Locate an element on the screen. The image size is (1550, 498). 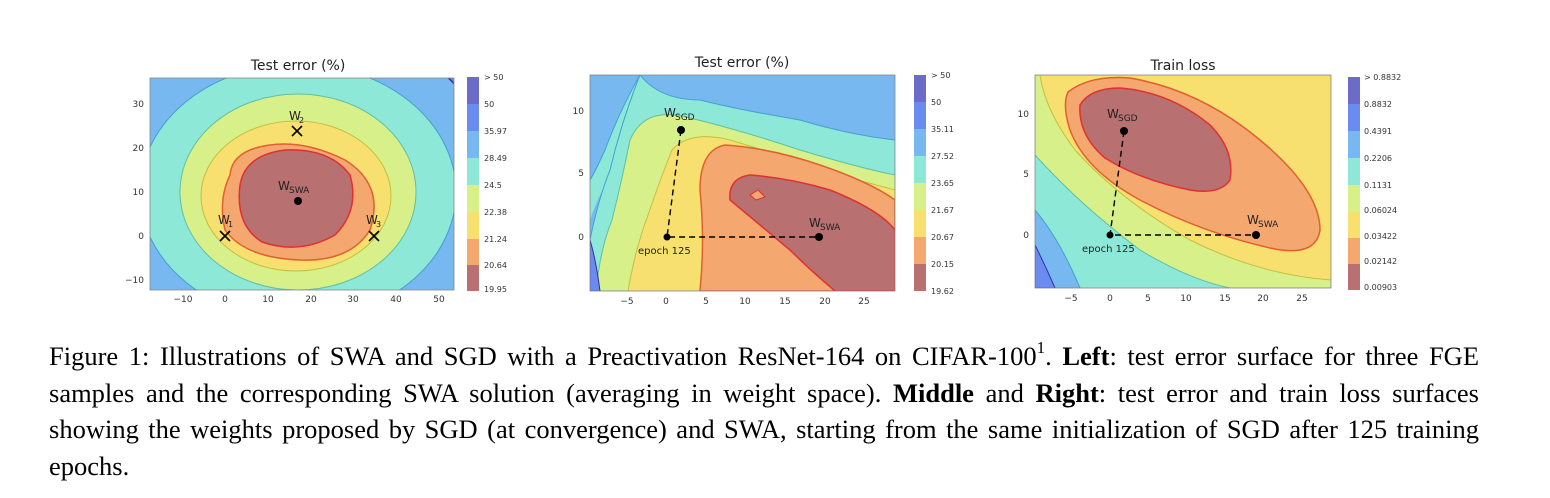
svg-text: 35.97 is located at coordinates (495, 131).